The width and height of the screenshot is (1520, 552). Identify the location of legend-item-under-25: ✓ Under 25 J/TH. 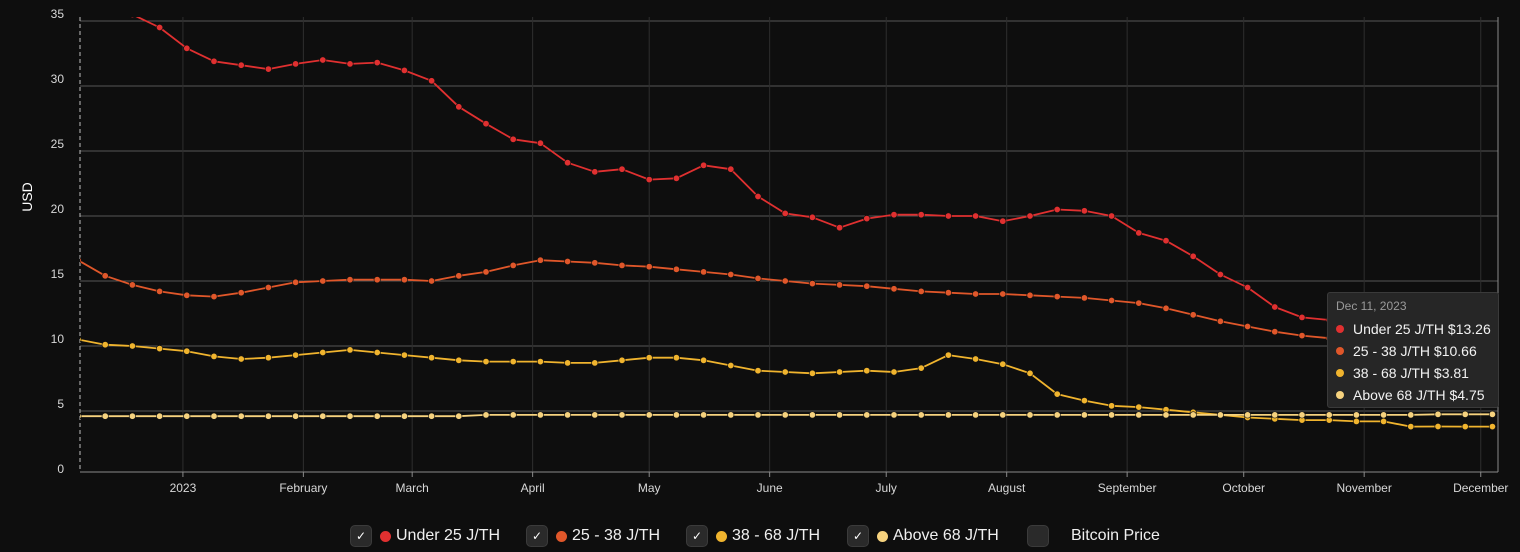
(425, 536).